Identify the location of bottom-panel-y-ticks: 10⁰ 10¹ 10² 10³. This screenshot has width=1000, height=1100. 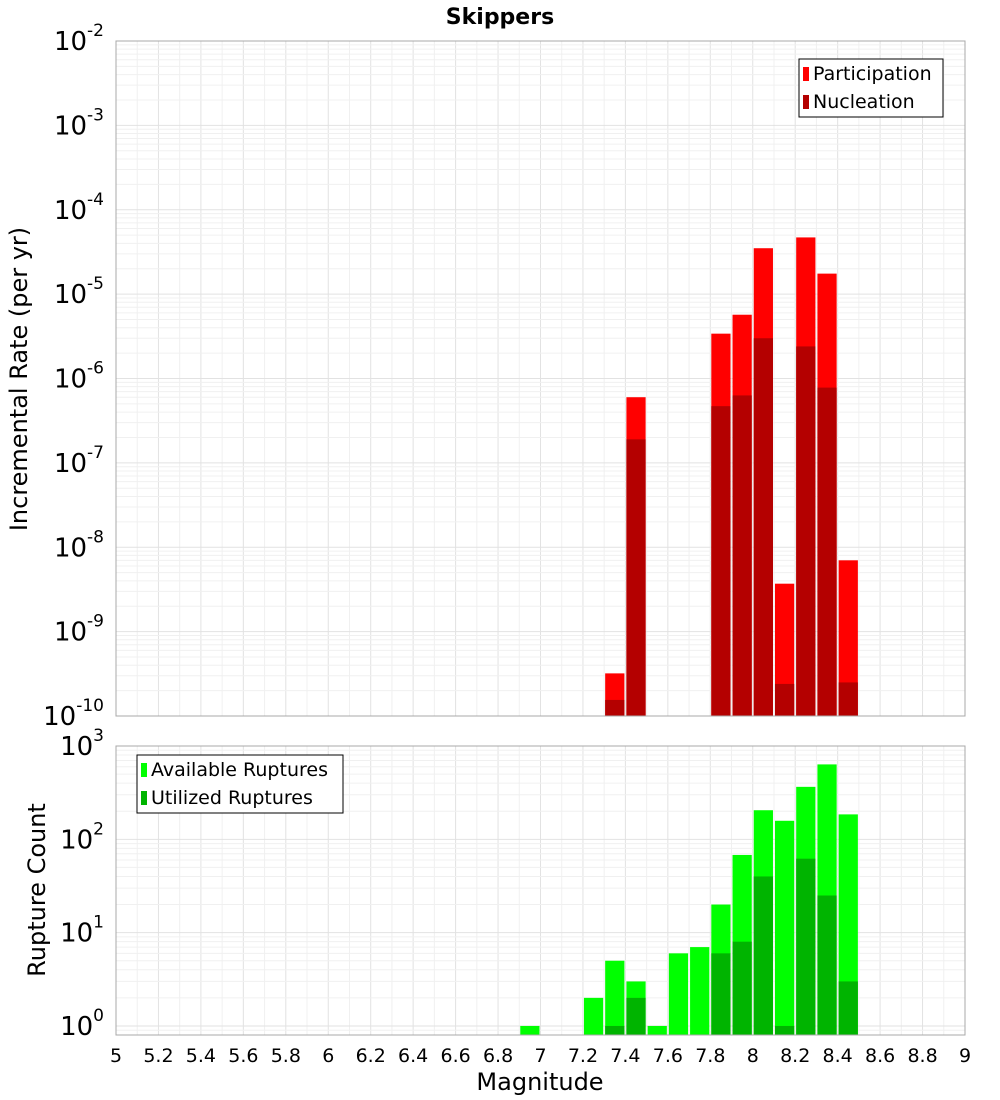
(82, 884).